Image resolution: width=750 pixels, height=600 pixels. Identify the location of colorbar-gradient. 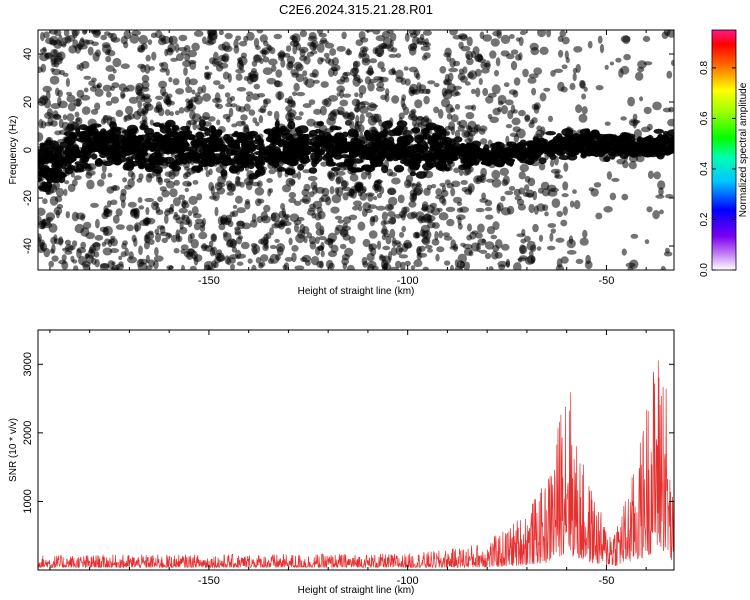
(724, 150).